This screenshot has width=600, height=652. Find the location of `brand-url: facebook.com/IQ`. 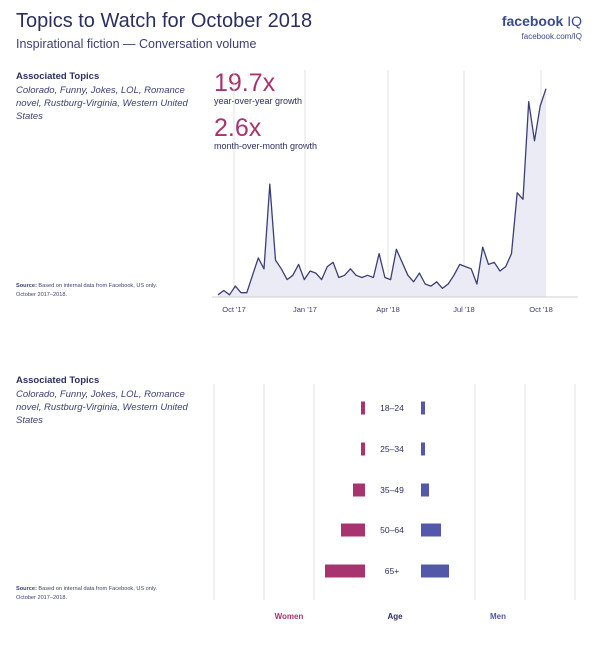

brand-url: facebook.com/IQ is located at coordinates (551, 36).